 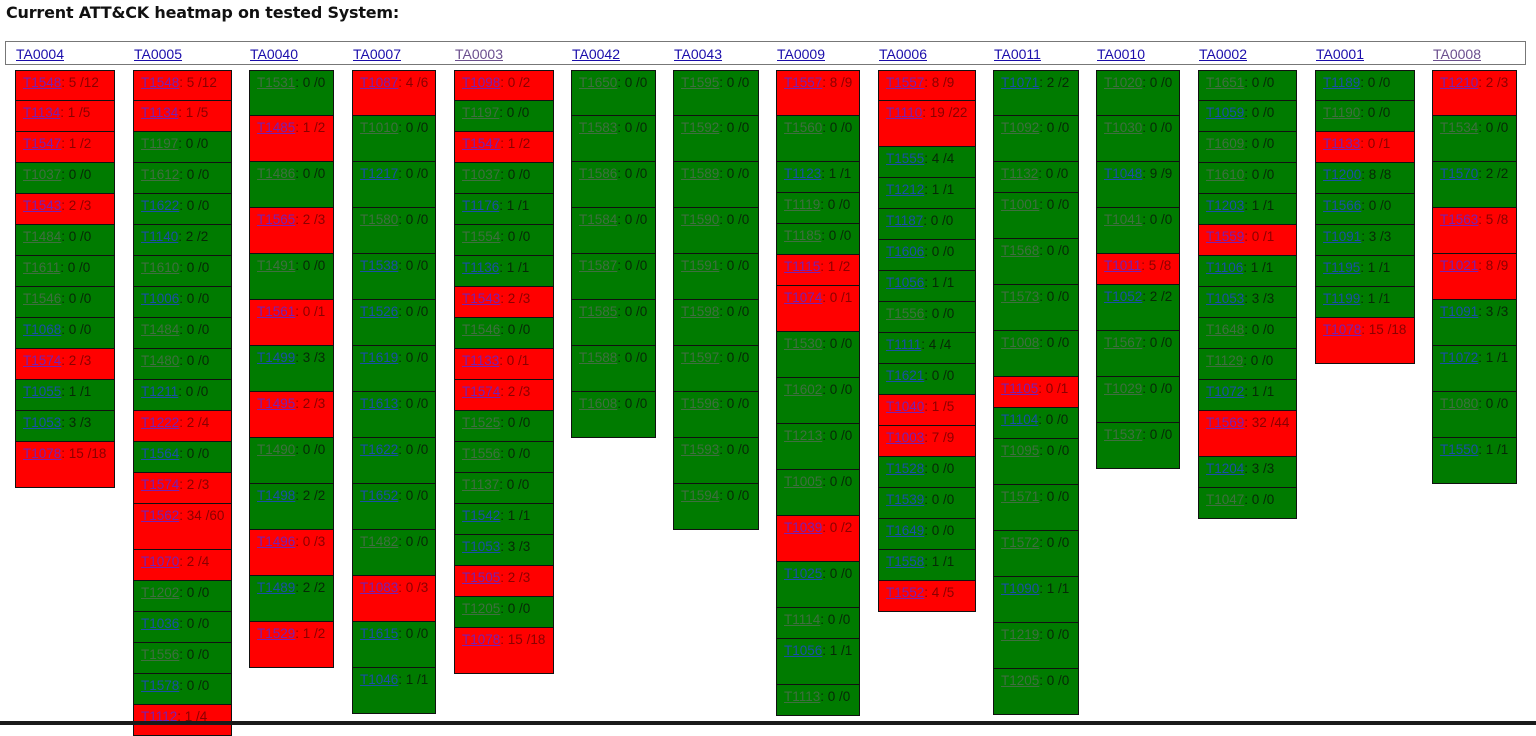 What do you see at coordinates (379, 265) in the screenshot?
I see `technique-link-t1538: T1538` at bounding box center [379, 265].